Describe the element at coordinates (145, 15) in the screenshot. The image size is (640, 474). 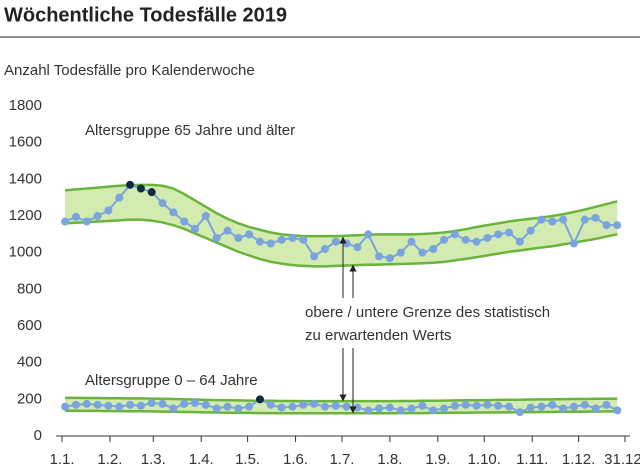
I see `chart-title: Wöchentliche Todesfälle 2019` at that location.